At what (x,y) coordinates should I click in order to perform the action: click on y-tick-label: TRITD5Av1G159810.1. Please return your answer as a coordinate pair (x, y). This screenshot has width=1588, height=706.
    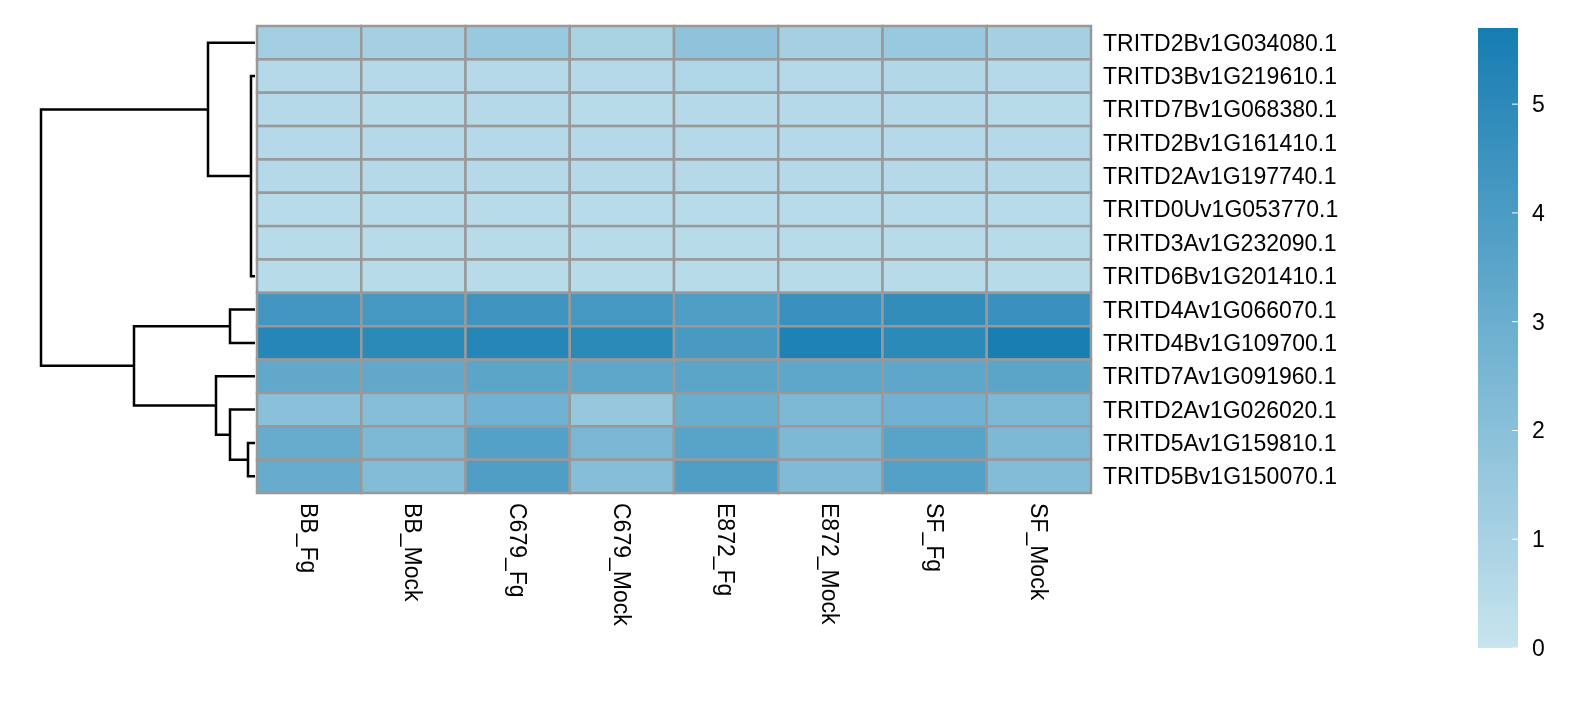
    Looking at the image, I should click on (1220, 442).